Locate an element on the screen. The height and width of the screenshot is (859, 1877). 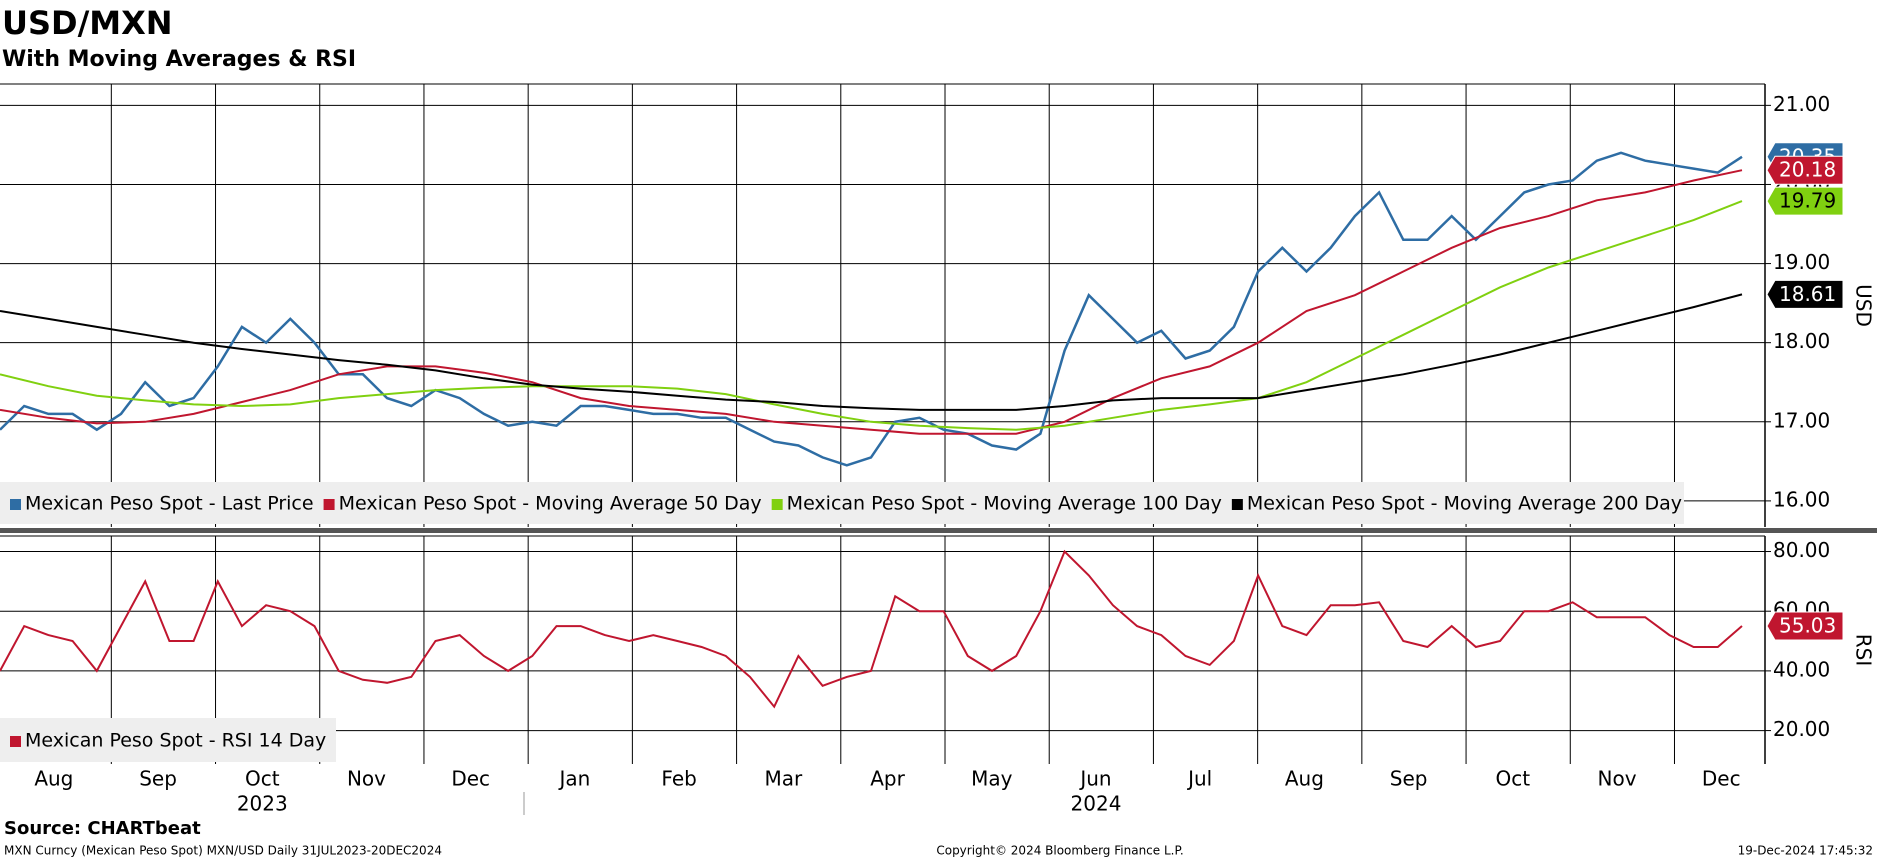
series-line is located at coordinates (871, 352).